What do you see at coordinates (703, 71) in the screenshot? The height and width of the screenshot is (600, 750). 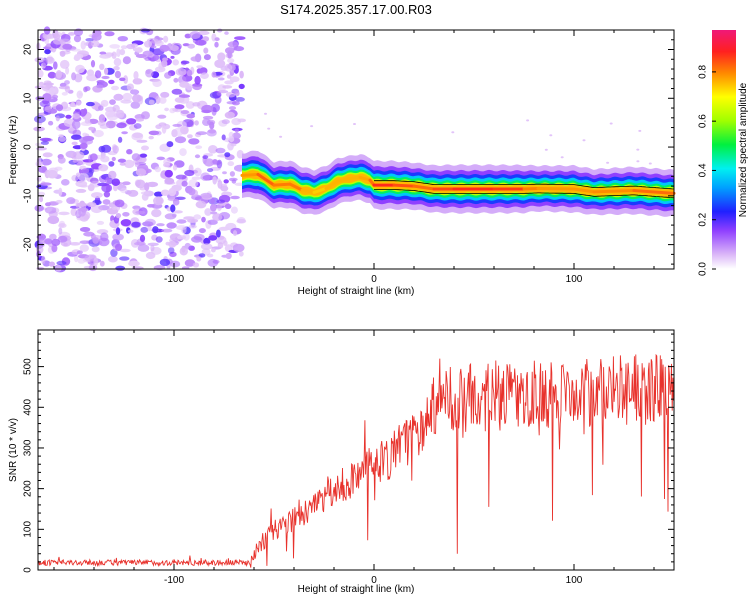 I see `colorbar-tick-label: 0.8` at bounding box center [703, 71].